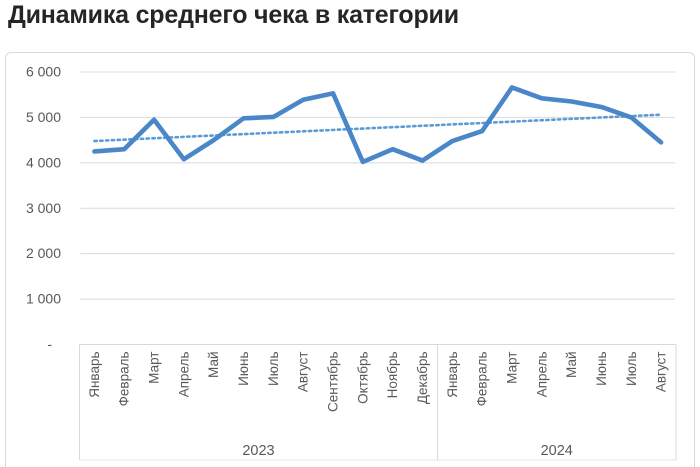 Image resolution: width=700 pixels, height=467 pixels. Describe the element at coordinates (43, 253) in the screenshot. I see `y-tick-label: 2 000` at that location.